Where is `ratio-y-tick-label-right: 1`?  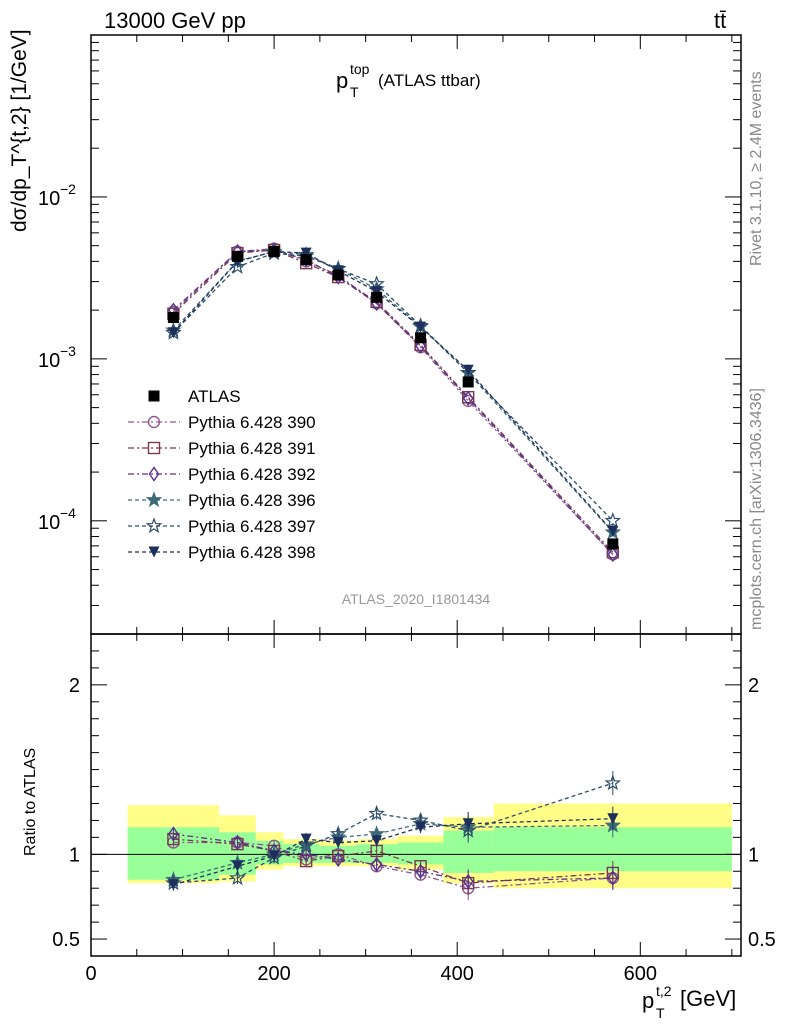 ratio-y-tick-label-right: 1 is located at coordinates (753, 855).